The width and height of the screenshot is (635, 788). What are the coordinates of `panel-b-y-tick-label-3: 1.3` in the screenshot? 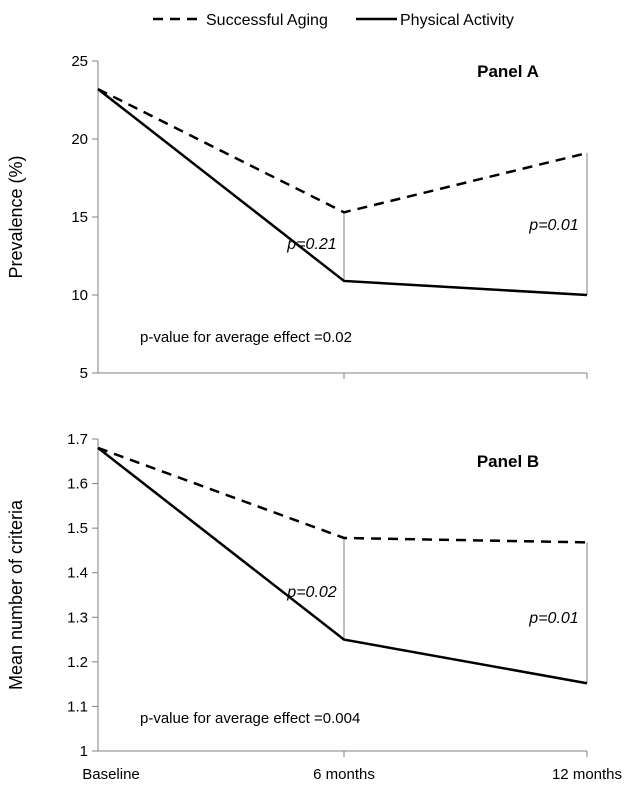 It's located at (77, 617).